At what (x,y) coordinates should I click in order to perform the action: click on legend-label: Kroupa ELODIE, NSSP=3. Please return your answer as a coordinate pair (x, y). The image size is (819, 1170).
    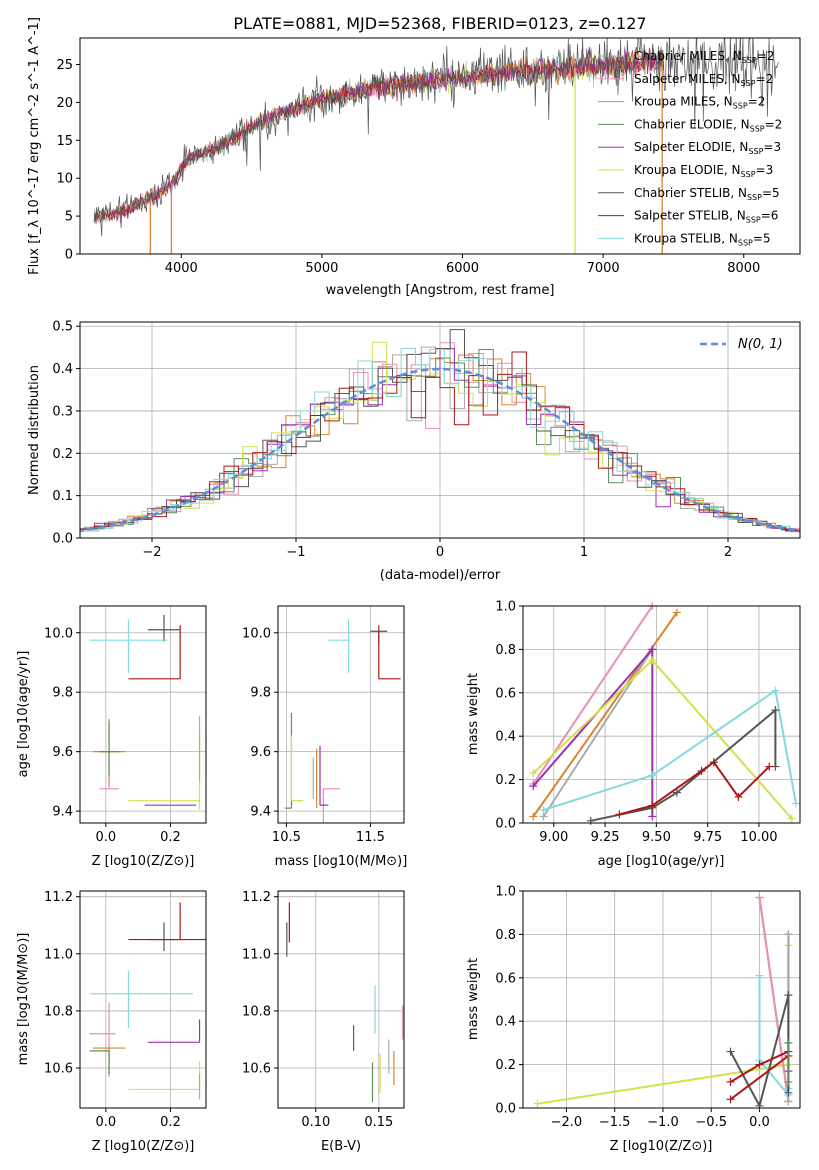
    Looking at the image, I should click on (703, 171).